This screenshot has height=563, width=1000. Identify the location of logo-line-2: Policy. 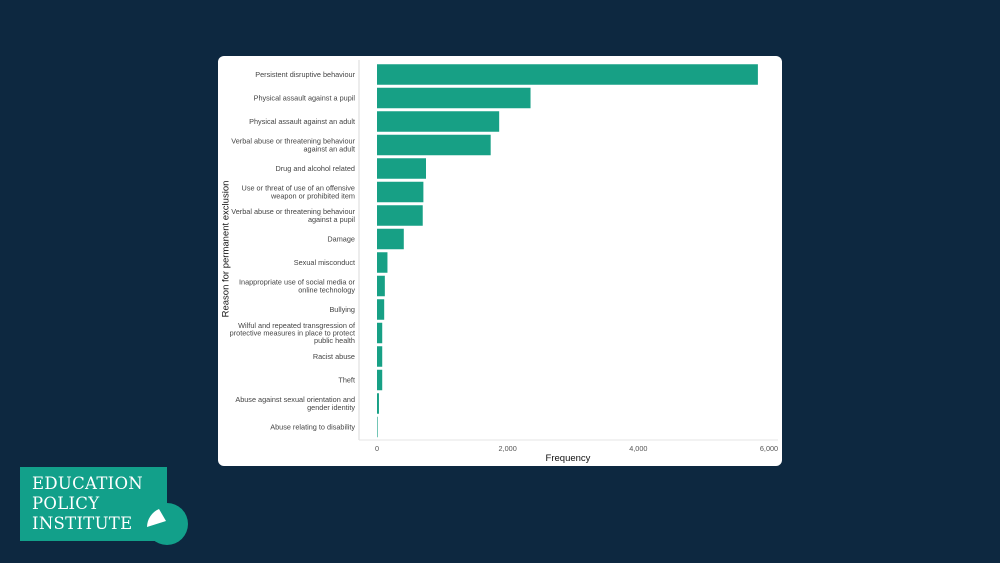
(66, 503).